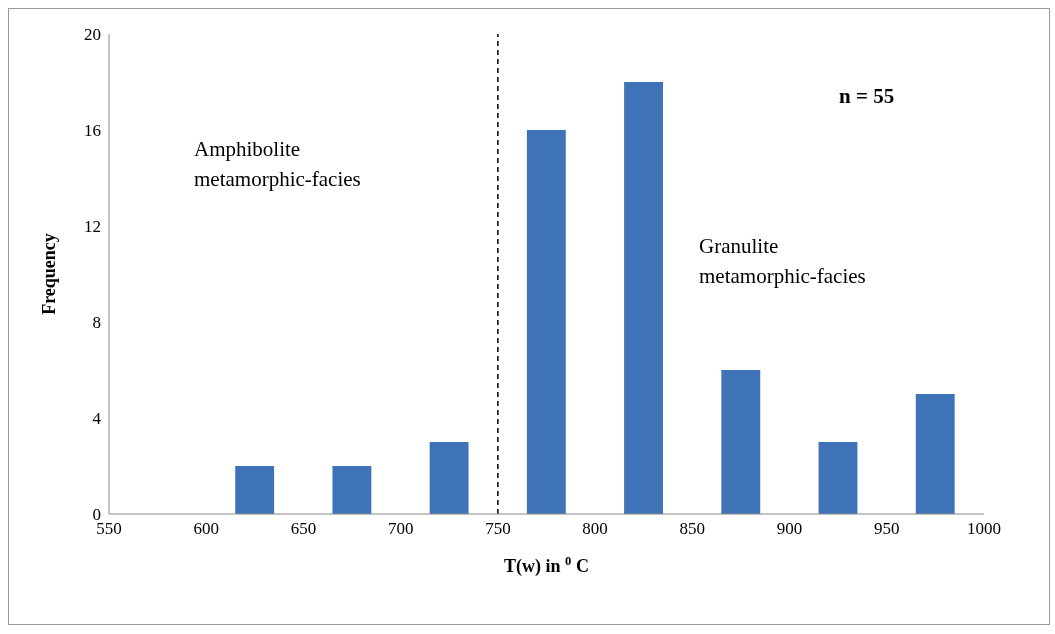 The image size is (1055, 634). What do you see at coordinates (782, 261) in the screenshot?
I see `annotation: Granulite metamorphic-facies` at bounding box center [782, 261].